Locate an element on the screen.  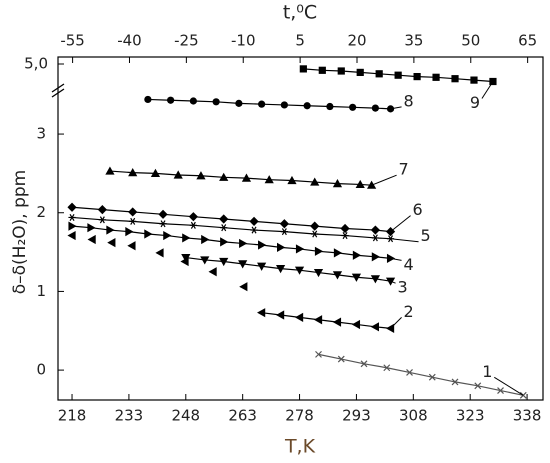
x2-tick-label: 35 is located at coordinates (413, 41).